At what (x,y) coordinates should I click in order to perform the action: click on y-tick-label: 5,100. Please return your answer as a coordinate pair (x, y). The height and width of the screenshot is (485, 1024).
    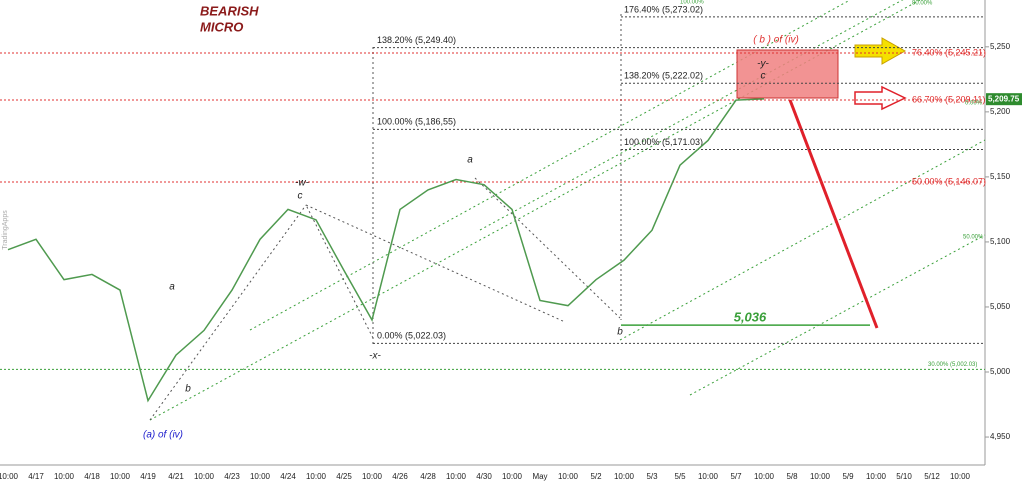
    Looking at the image, I should click on (1000, 241).